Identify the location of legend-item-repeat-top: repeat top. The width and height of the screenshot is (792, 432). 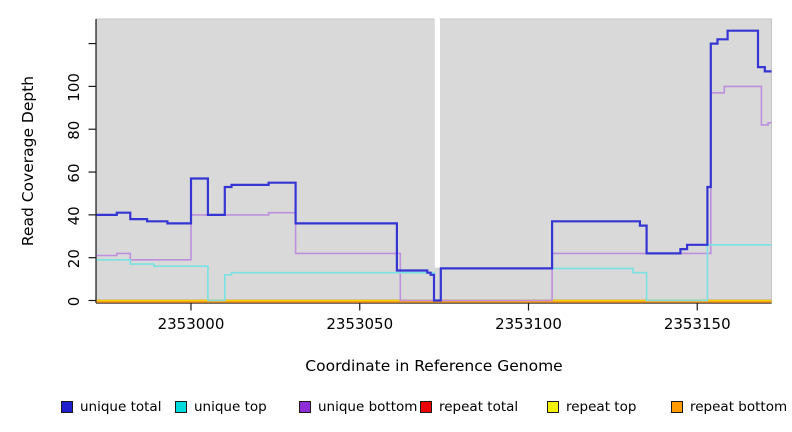
(591, 407).